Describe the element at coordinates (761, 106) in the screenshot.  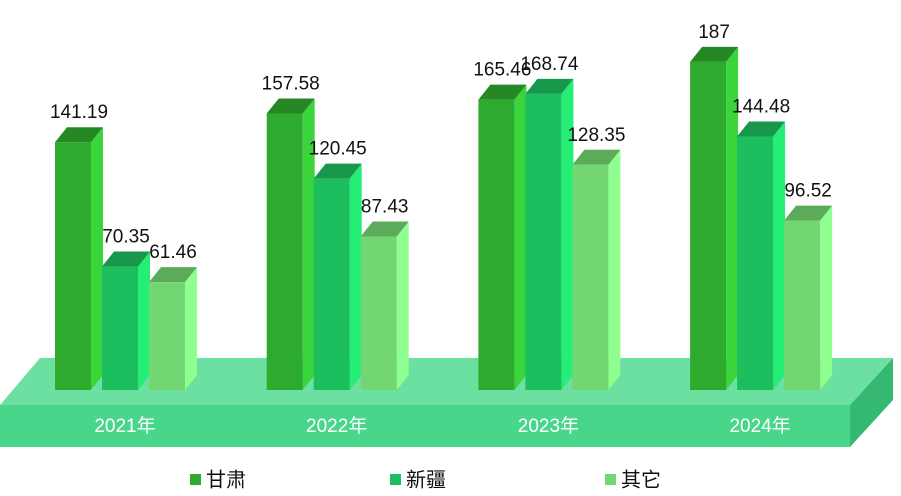
I see `value-label: 144.48` at that location.